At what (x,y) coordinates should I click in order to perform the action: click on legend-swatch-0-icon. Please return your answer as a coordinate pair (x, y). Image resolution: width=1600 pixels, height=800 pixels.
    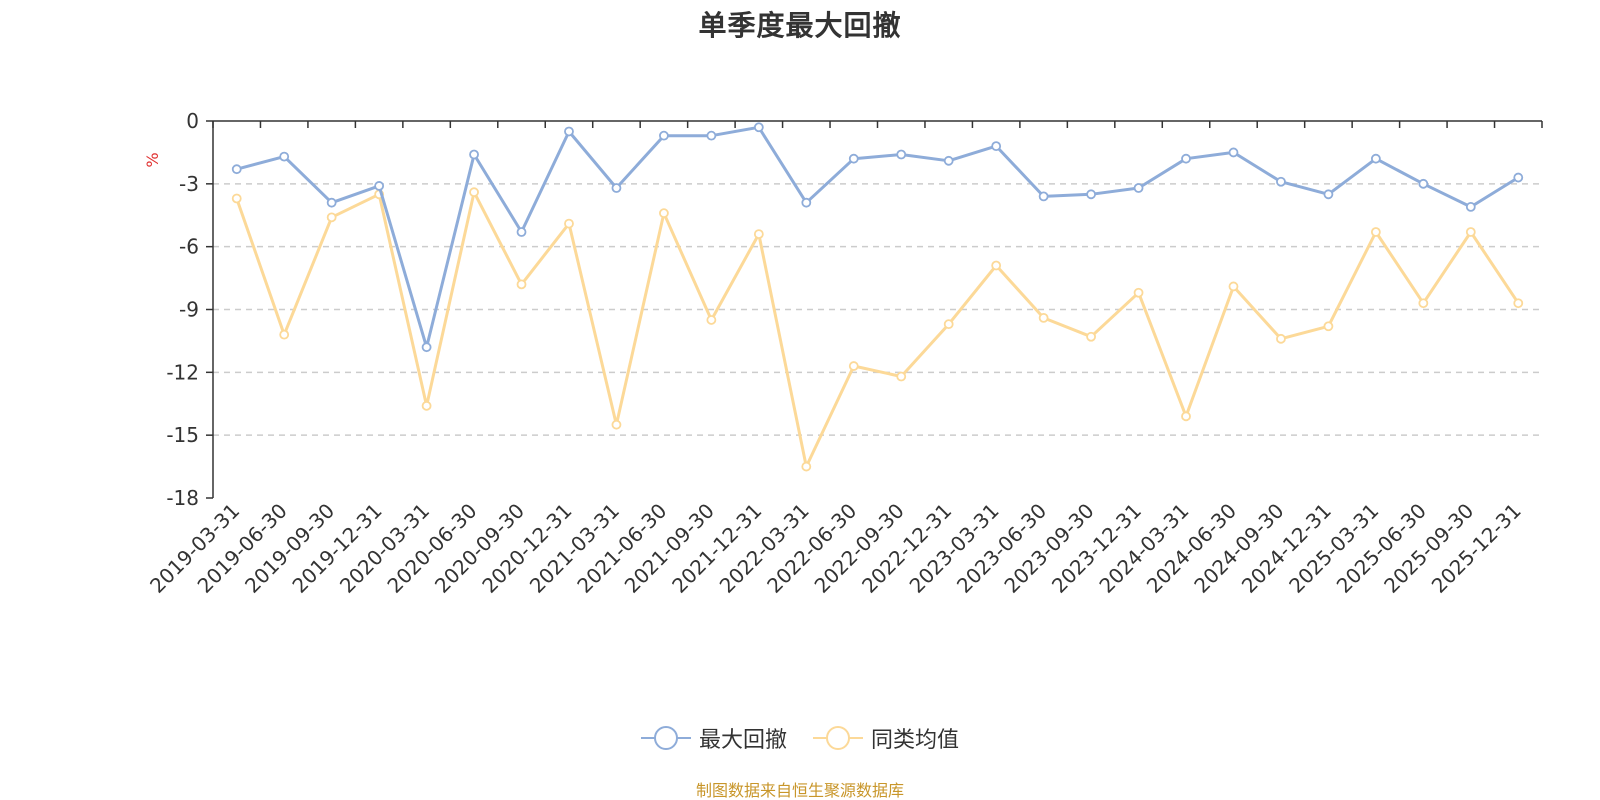
    Looking at the image, I should click on (665, 738).